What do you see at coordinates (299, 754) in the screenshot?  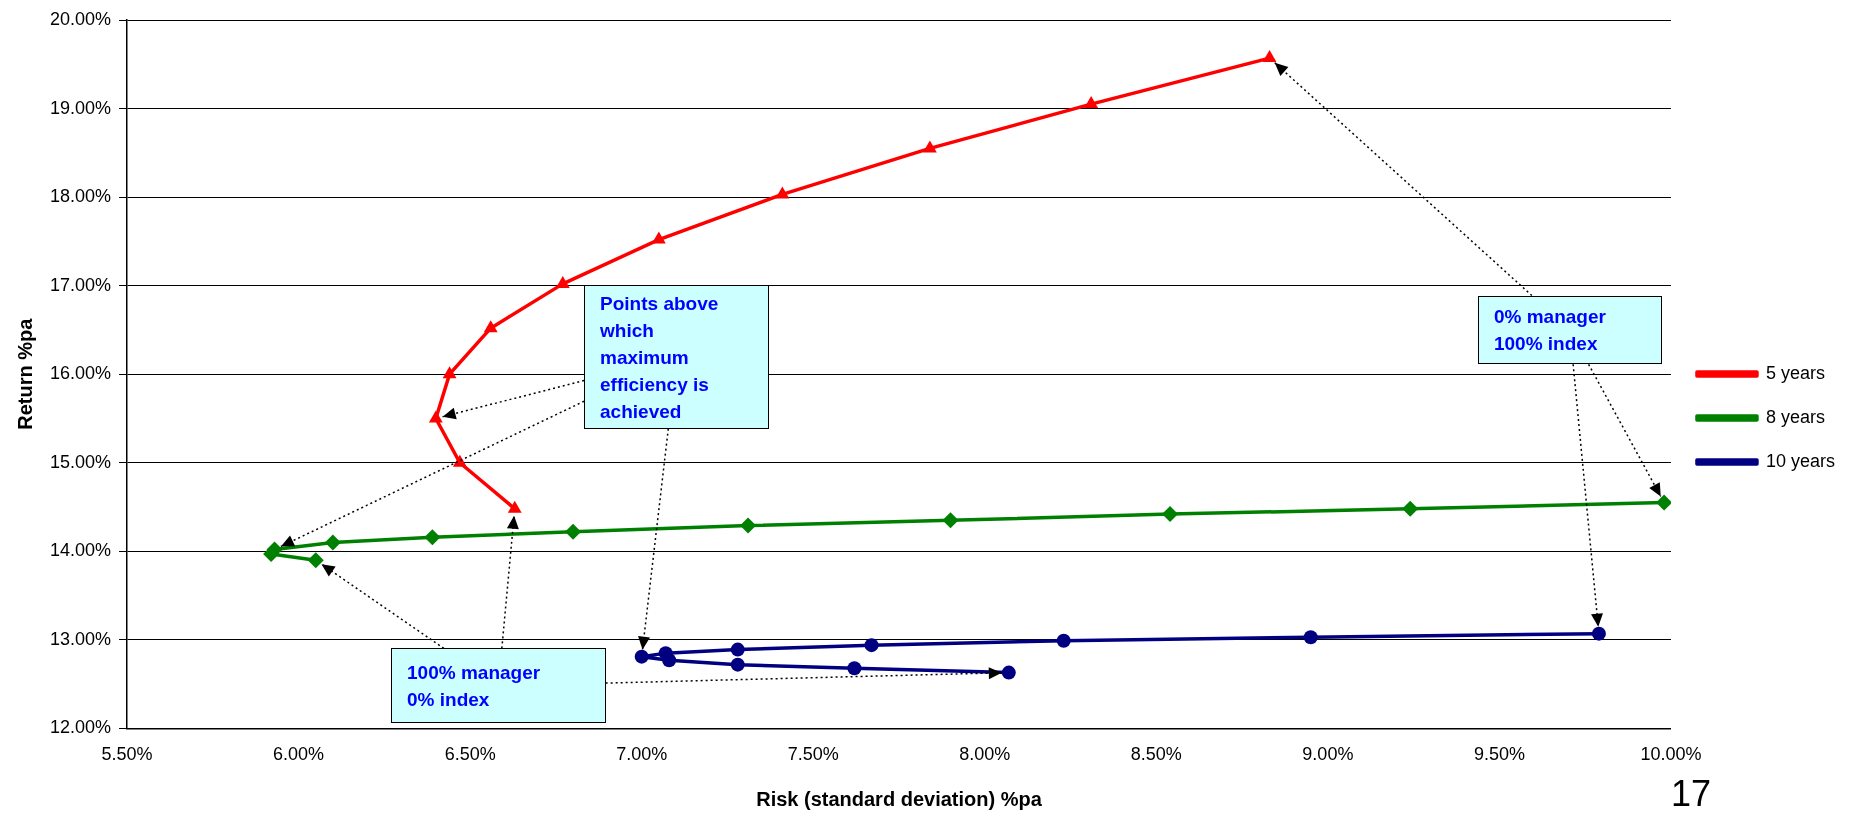 I see `x-tick-label: 6.00%` at bounding box center [299, 754].